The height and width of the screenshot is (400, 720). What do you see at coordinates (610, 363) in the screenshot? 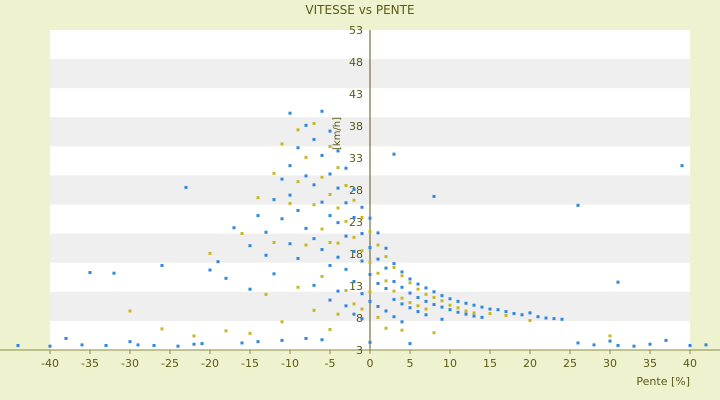
I see `x-tick-label: 30` at bounding box center [610, 363].